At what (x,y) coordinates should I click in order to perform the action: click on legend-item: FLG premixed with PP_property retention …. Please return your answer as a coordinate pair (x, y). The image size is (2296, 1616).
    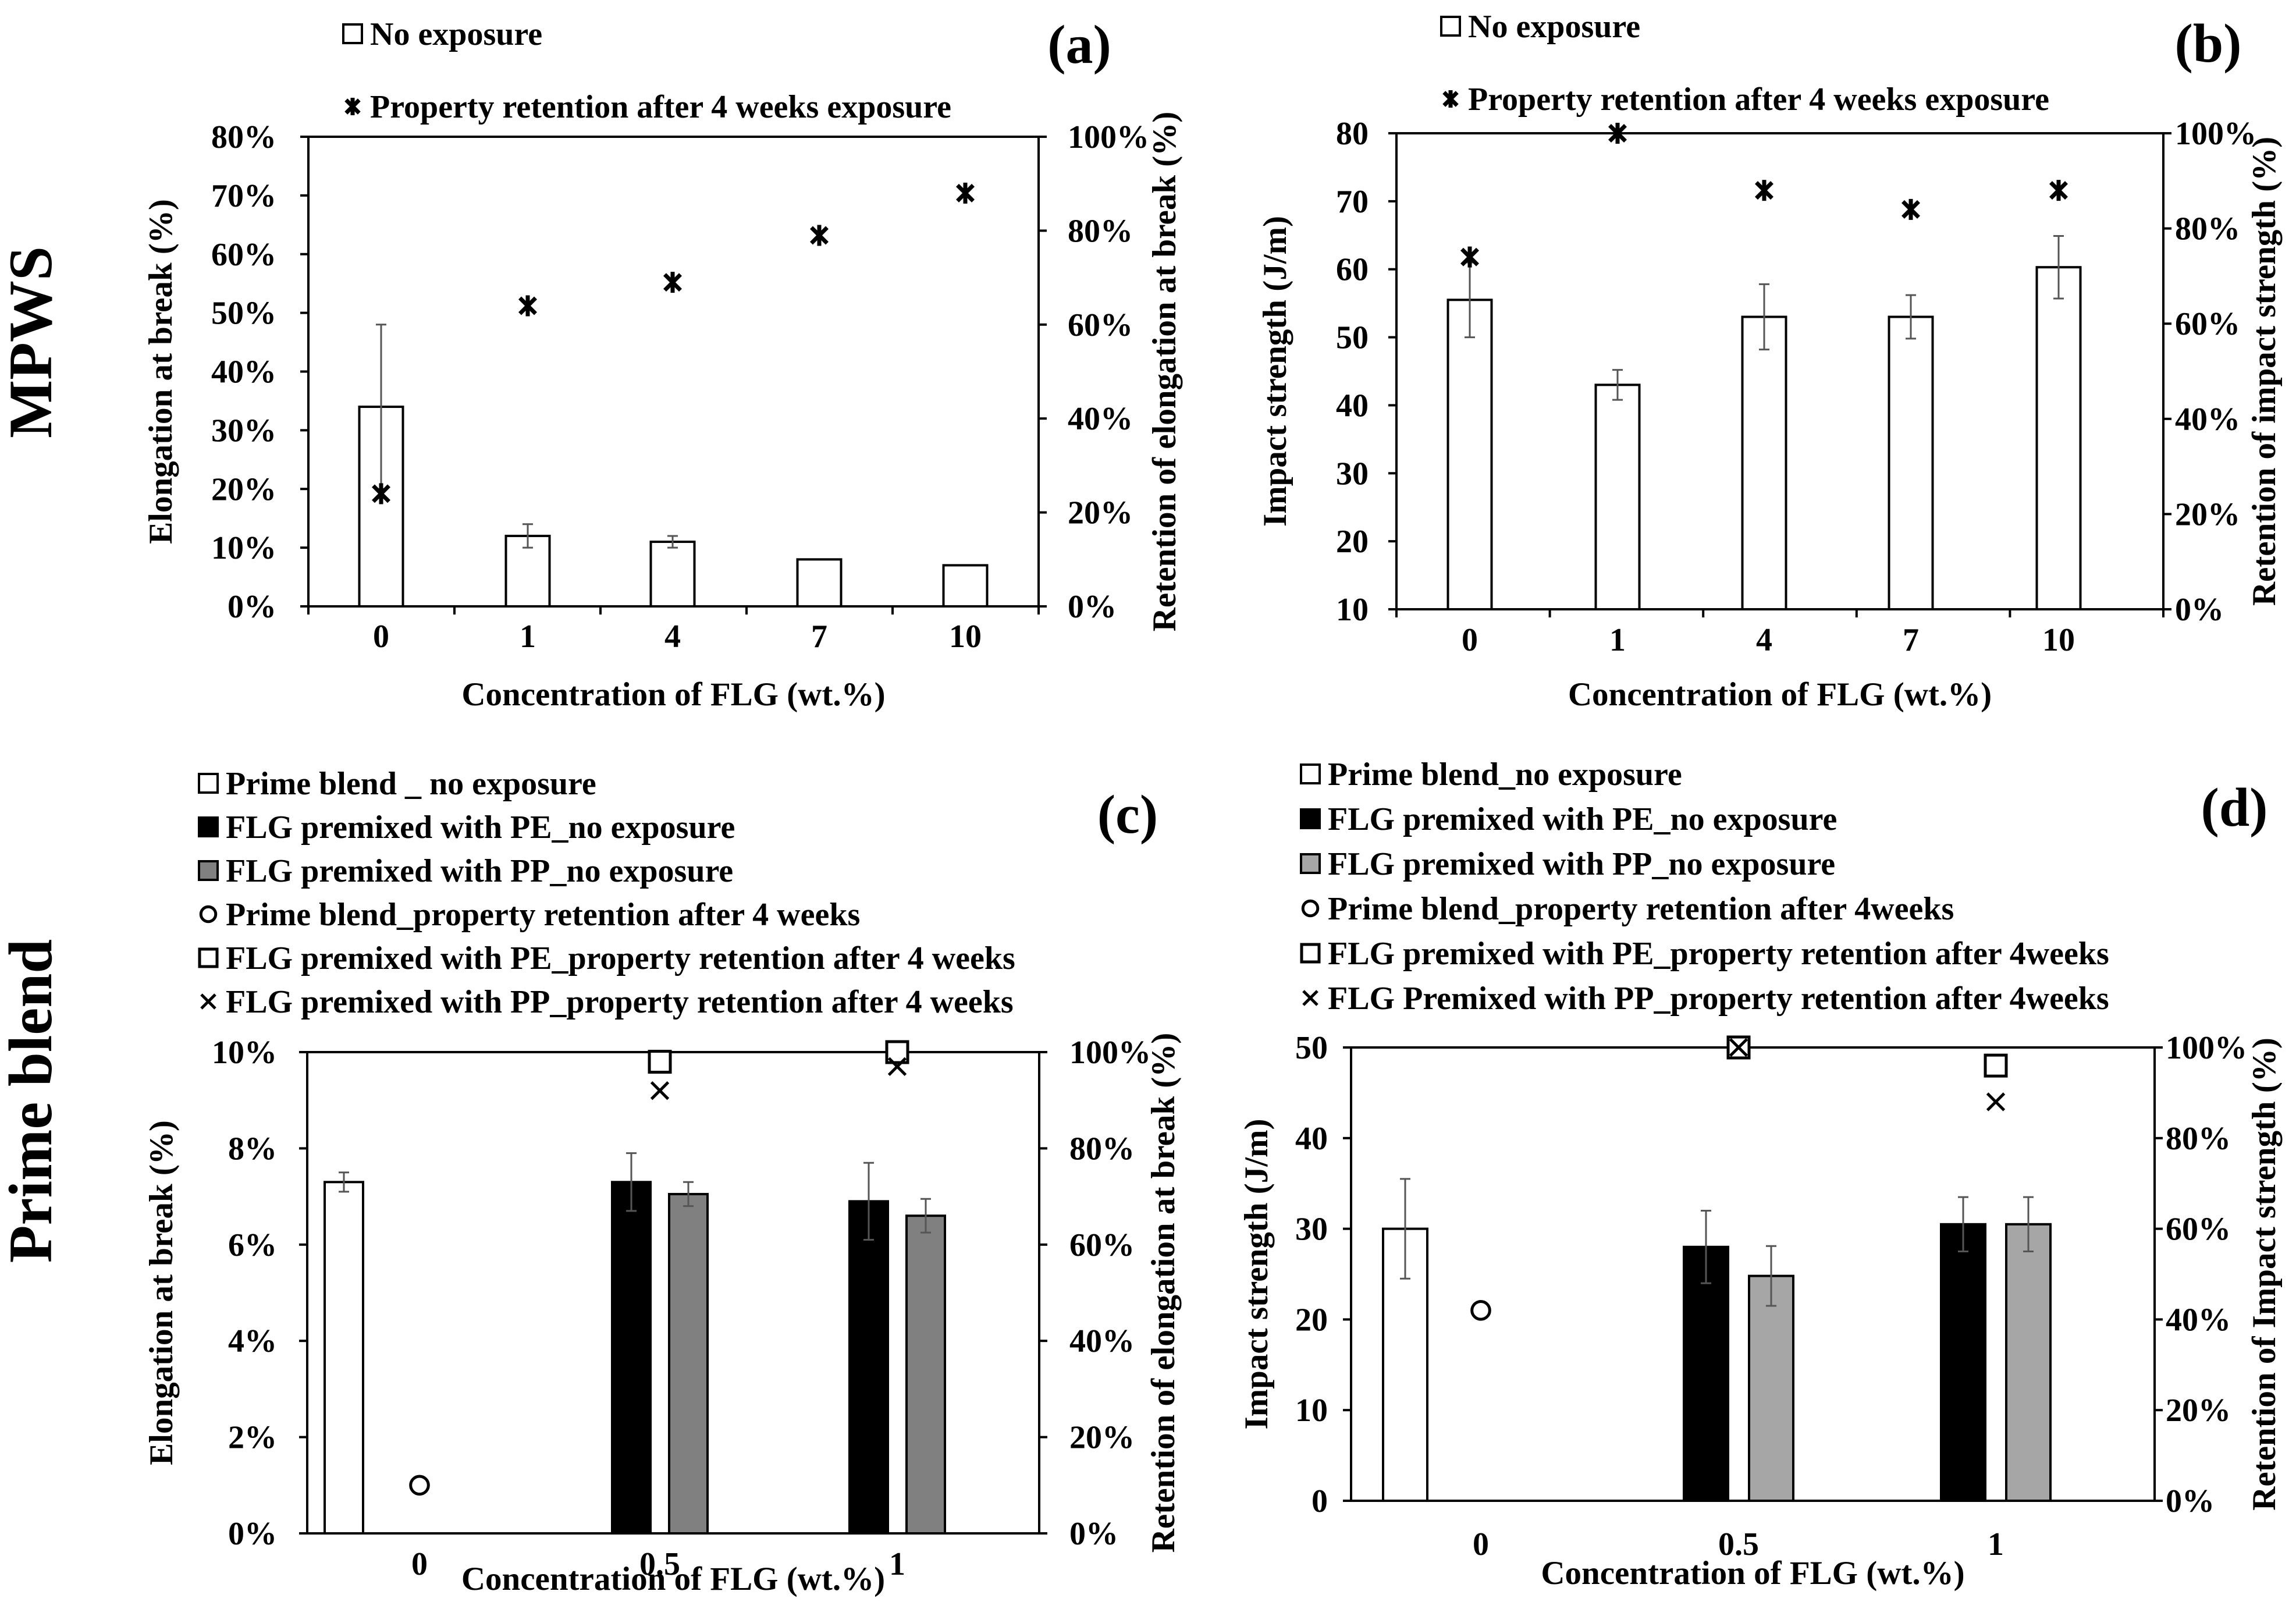
    Looking at the image, I should click on (607, 1002).